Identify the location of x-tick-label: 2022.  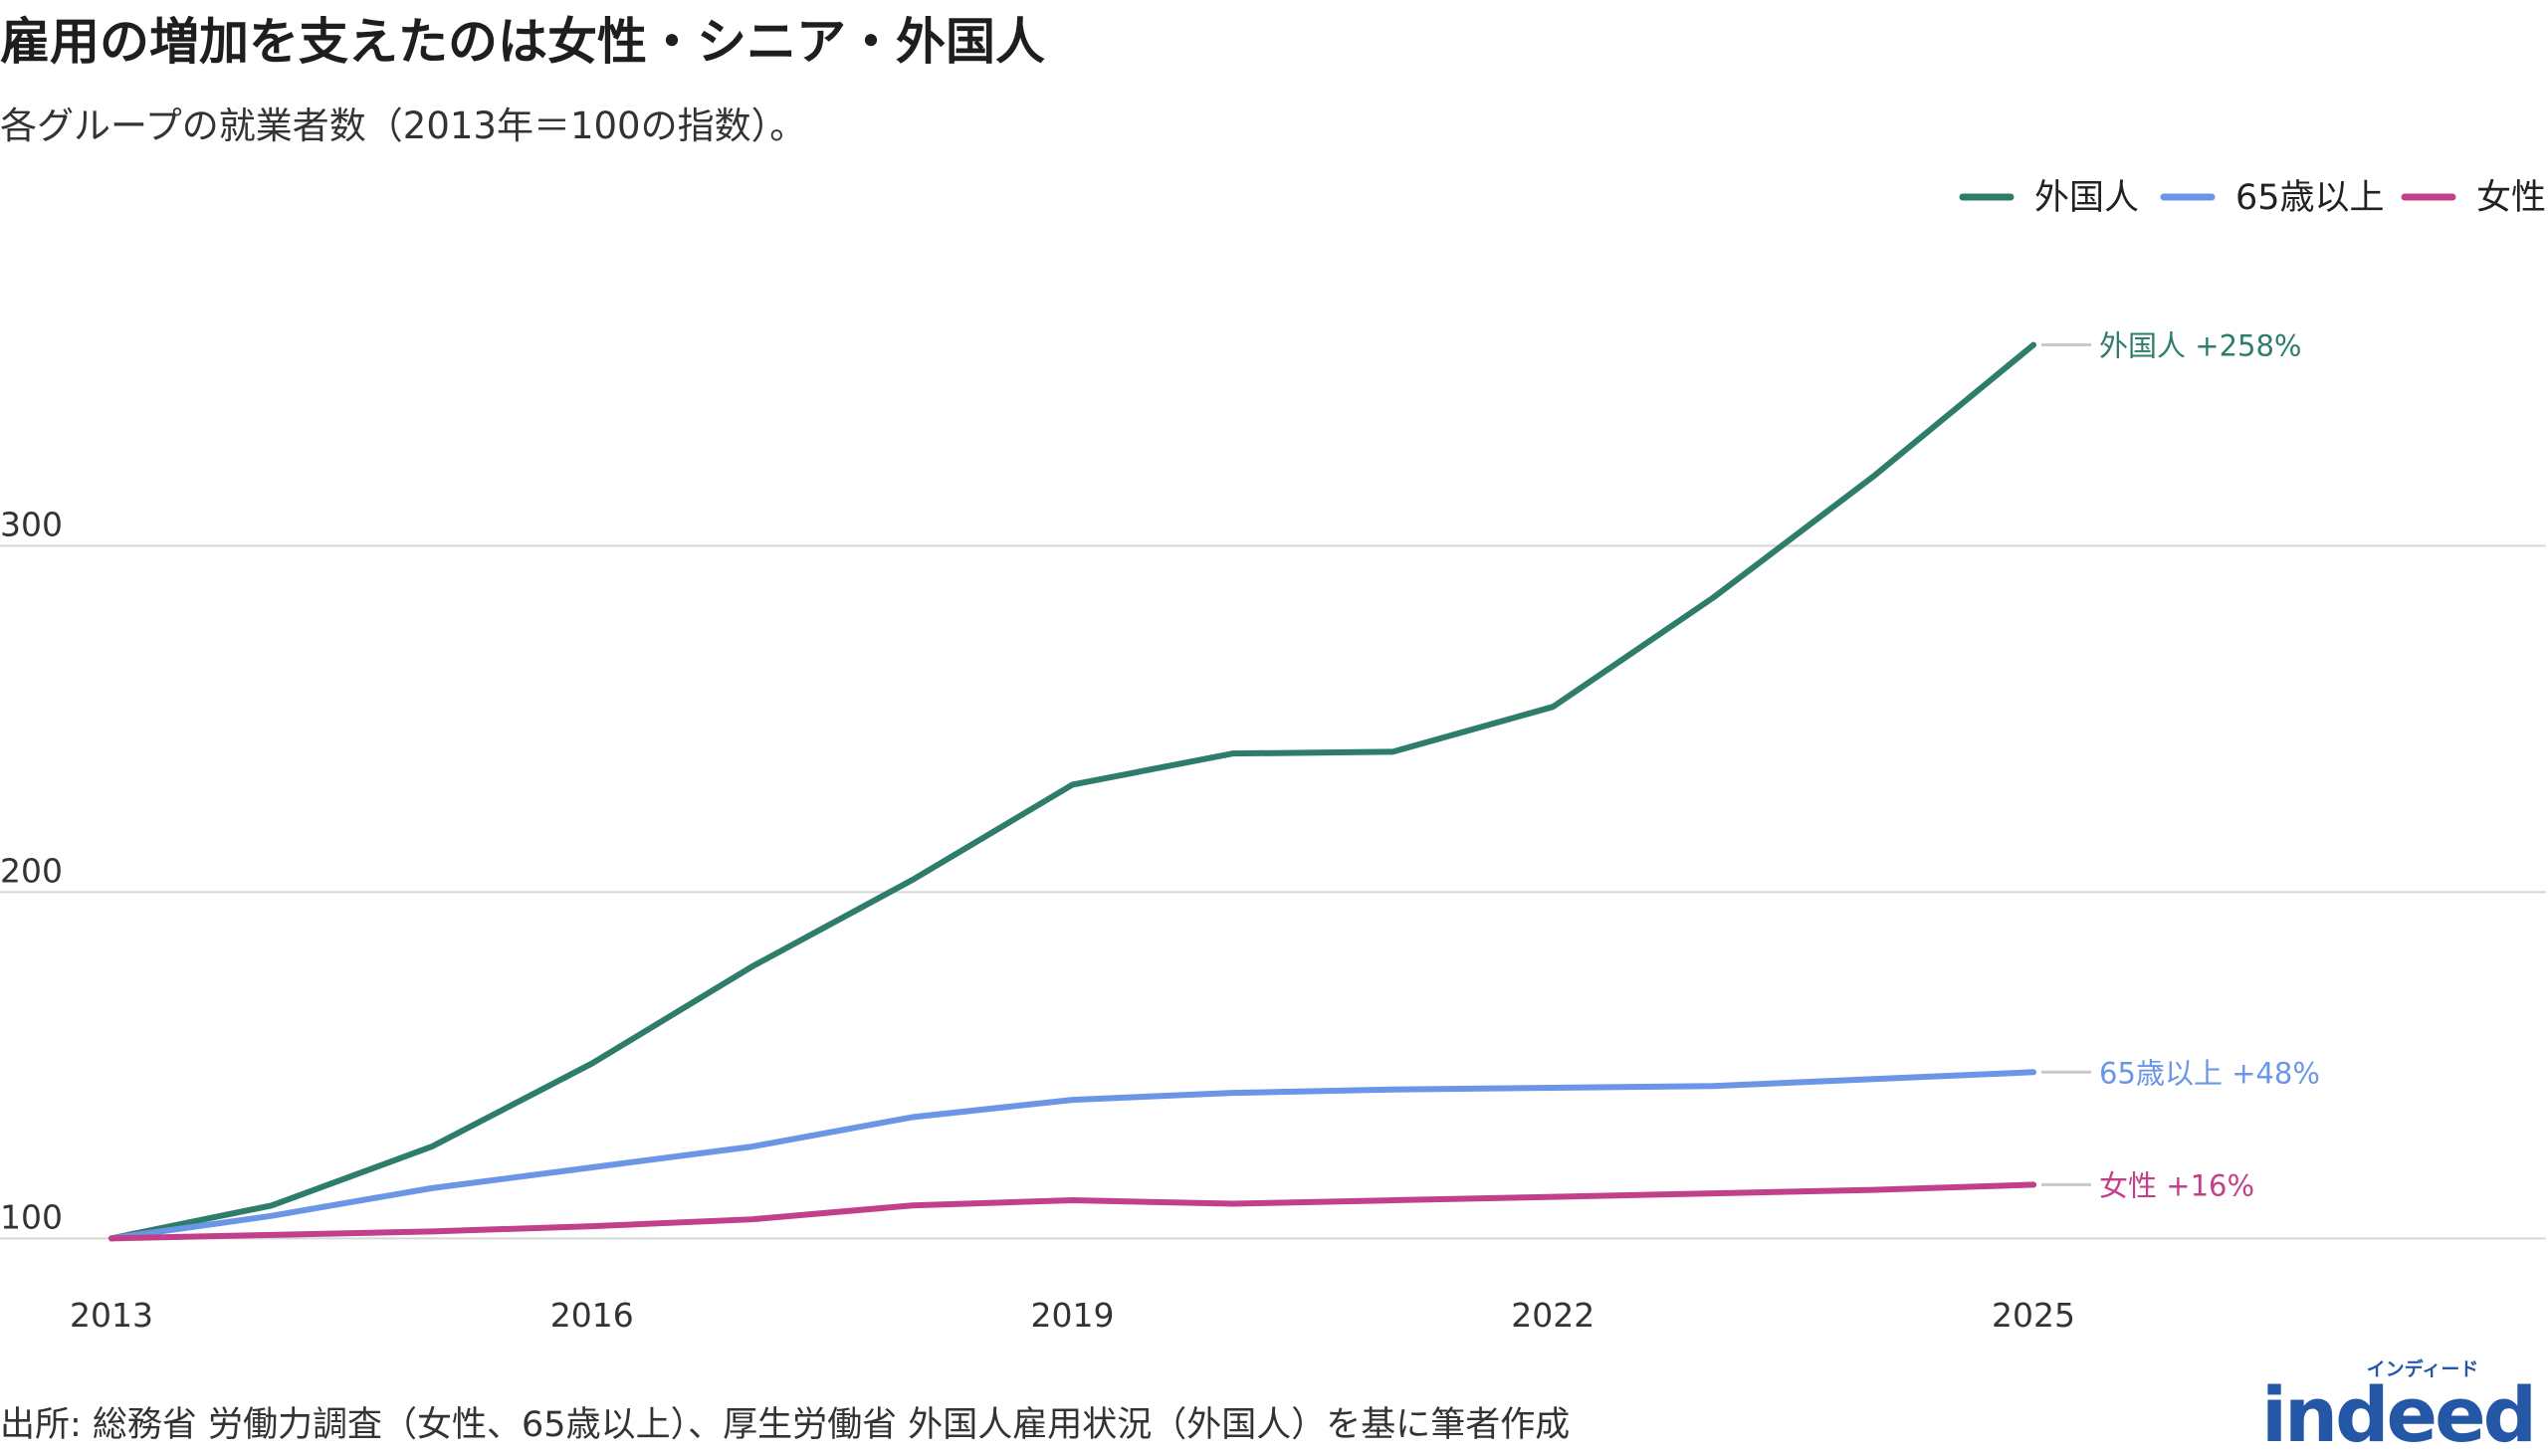
(1552, 1315).